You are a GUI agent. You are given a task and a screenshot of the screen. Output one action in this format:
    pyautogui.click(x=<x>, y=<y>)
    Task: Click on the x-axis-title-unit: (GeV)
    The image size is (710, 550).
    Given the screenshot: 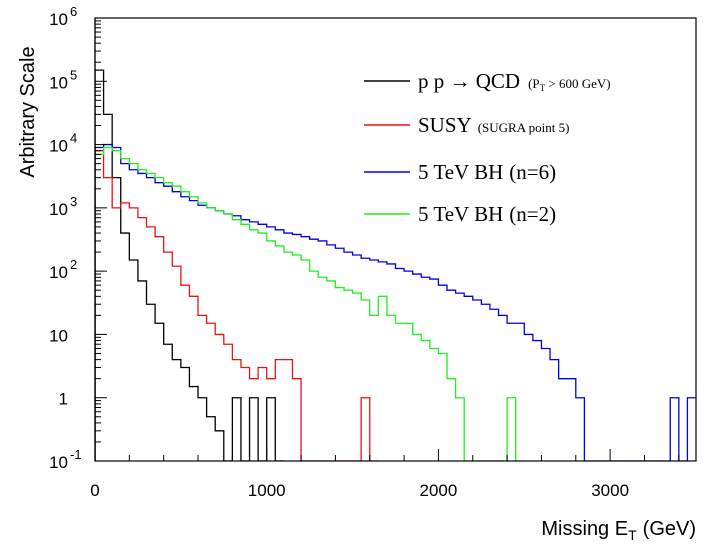 What is the action you would take?
    pyautogui.click(x=669, y=529)
    